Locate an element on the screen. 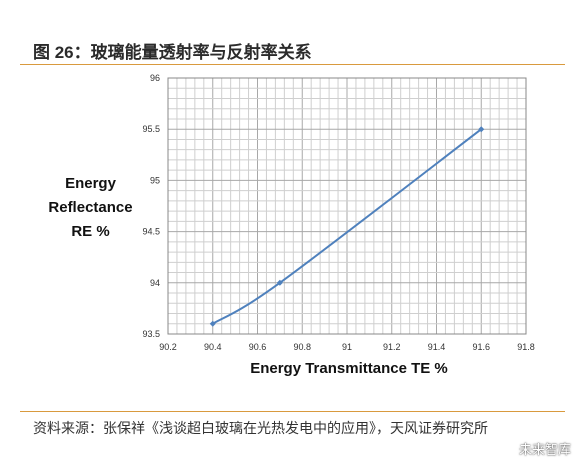 The height and width of the screenshot is (471, 585). top-divider is located at coordinates (292, 64).